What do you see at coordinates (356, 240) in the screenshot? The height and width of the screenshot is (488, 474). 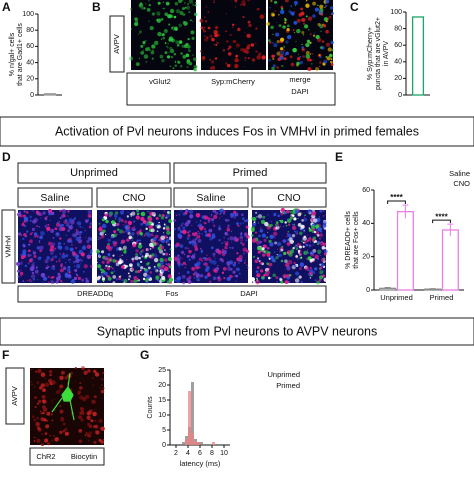 I see `y-axis-label: that are Fos+ cells` at bounding box center [356, 240].